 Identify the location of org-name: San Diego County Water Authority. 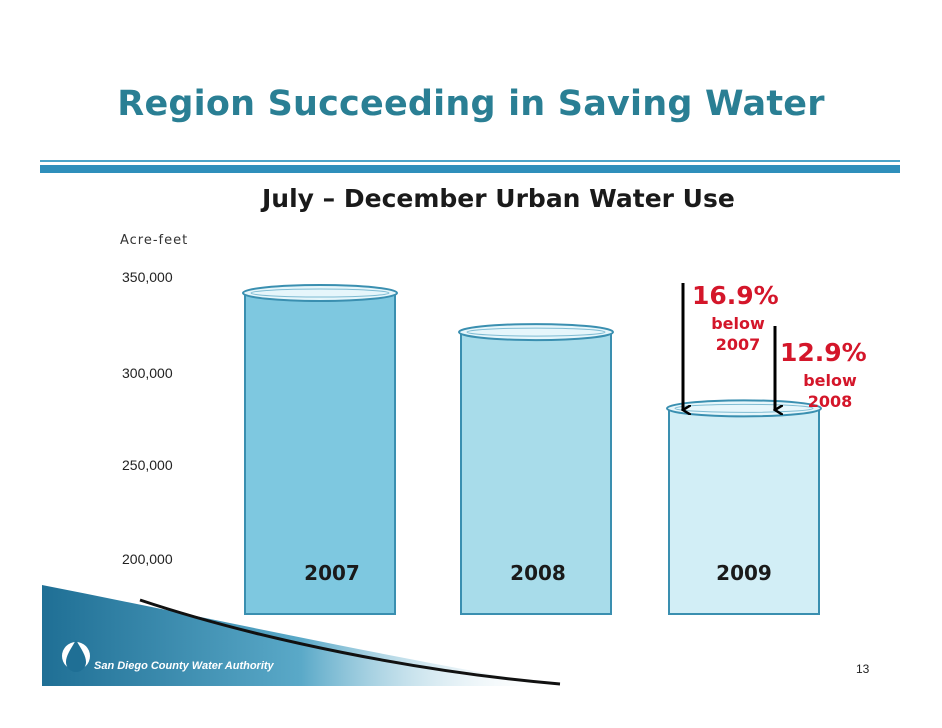
(184, 666).